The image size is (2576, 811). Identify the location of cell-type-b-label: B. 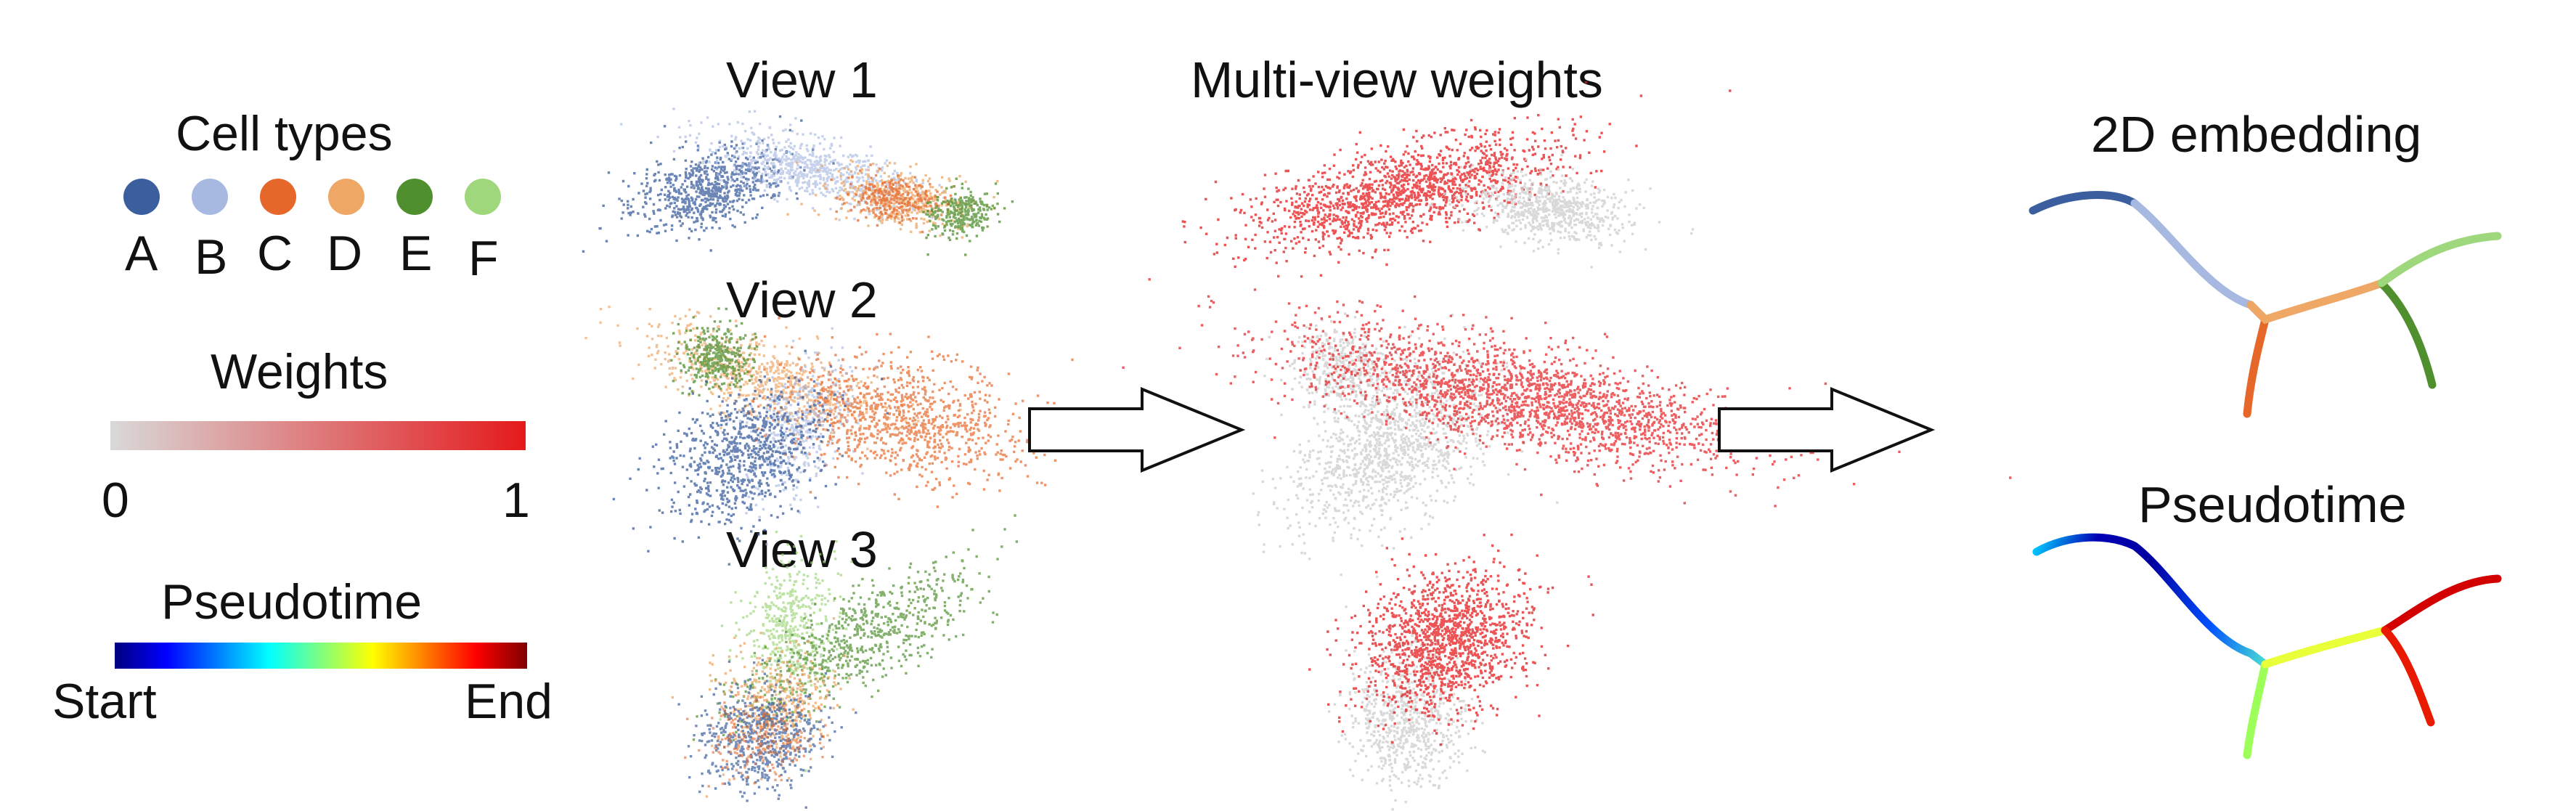
(211, 257).